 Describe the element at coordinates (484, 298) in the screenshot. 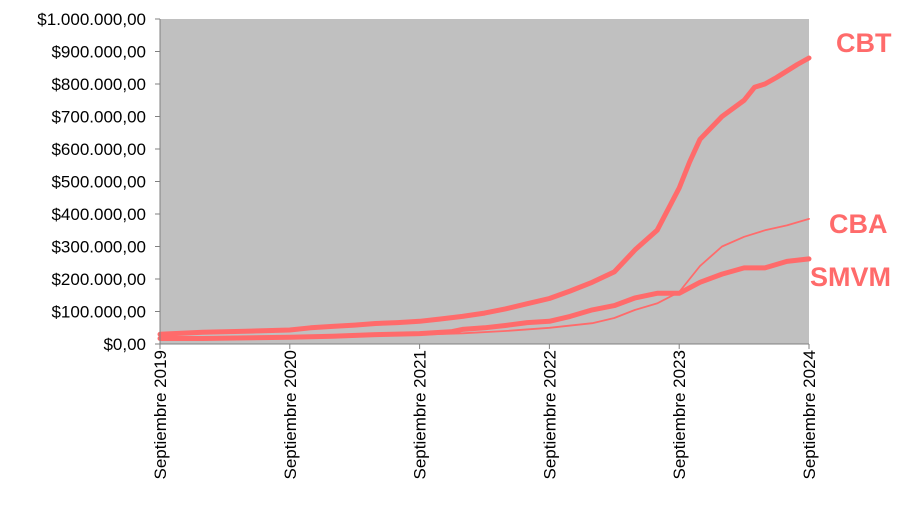

I see `series-line-smvm` at that location.